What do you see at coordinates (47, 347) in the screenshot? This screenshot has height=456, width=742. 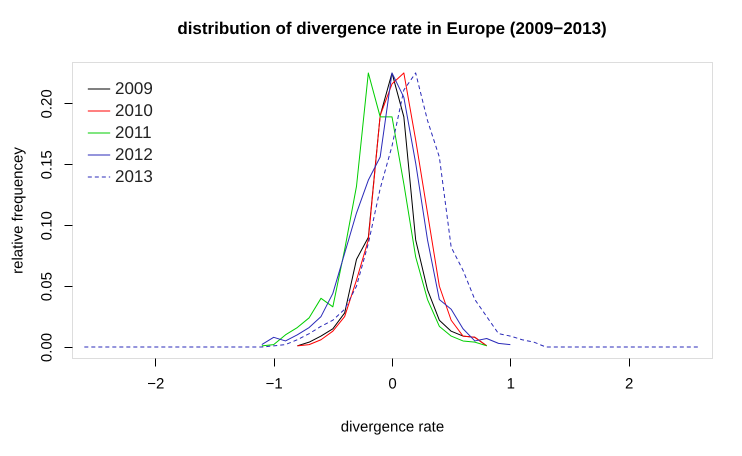 I see `y-tick-label: 0.00` at bounding box center [47, 347].